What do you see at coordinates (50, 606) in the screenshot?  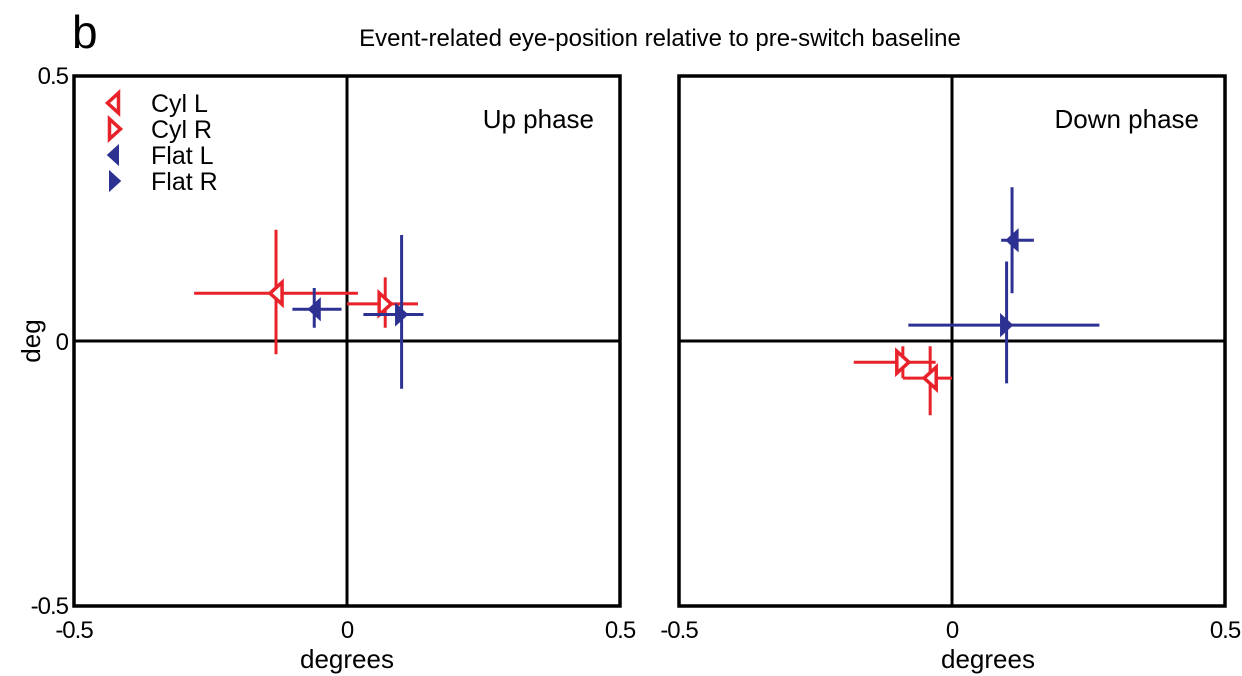 I see `y-tick-label: -0.5` at bounding box center [50, 606].